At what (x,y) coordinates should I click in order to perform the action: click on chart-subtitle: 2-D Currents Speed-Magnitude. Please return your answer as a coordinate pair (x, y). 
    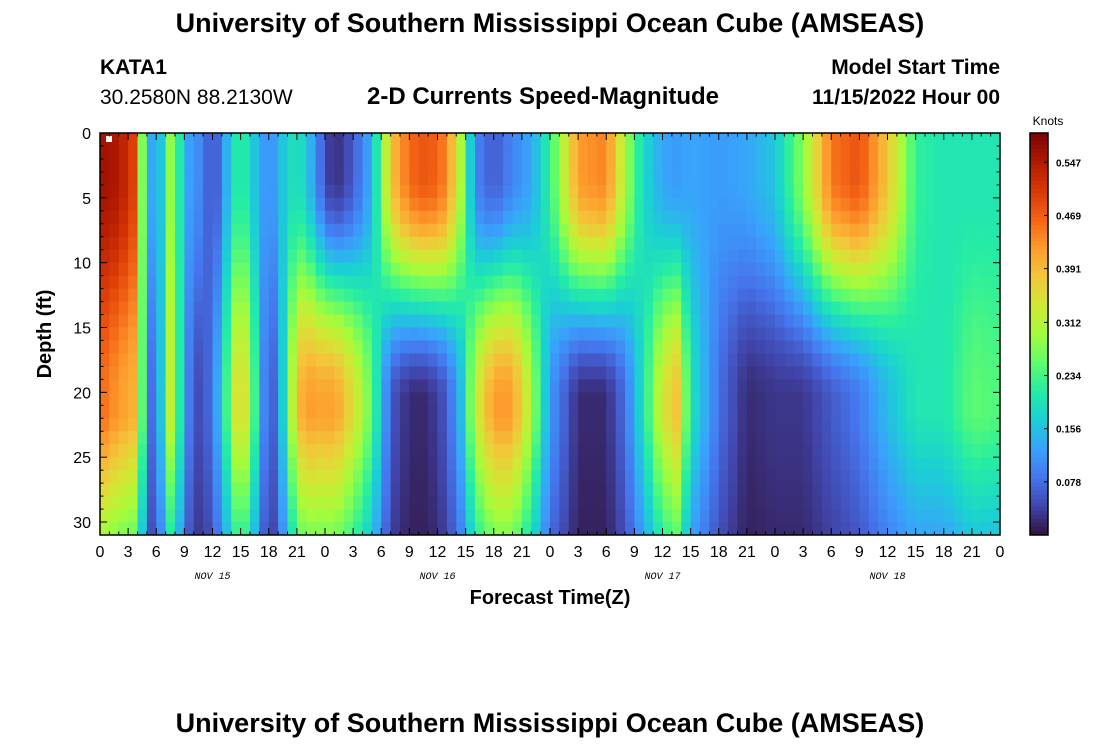
    Looking at the image, I should click on (543, 96).